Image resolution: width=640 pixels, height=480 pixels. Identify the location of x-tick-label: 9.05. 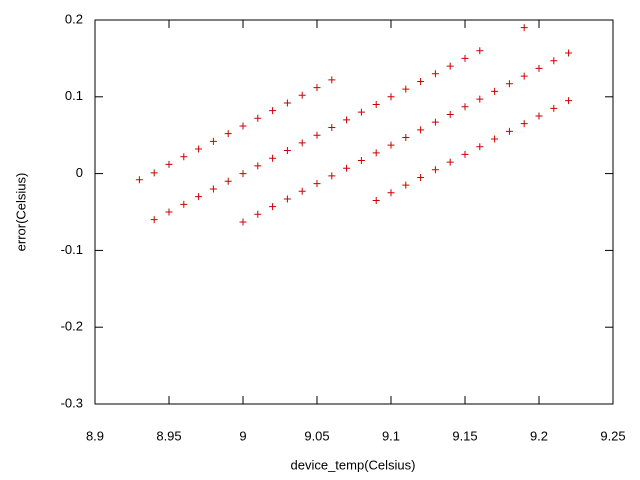
(316, 435).